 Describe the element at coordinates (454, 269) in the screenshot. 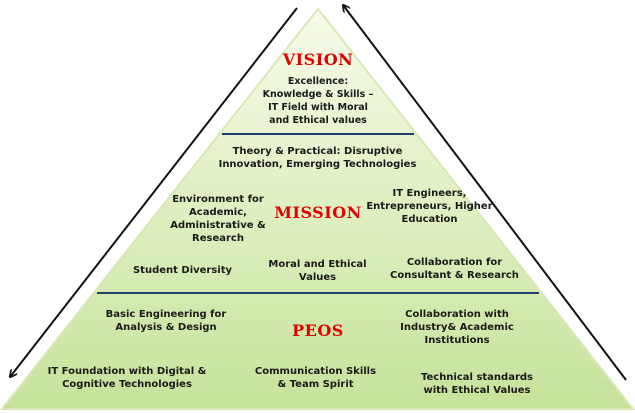

I see `mission-collaboration: Collaboration for Consultant & Research` at that location.